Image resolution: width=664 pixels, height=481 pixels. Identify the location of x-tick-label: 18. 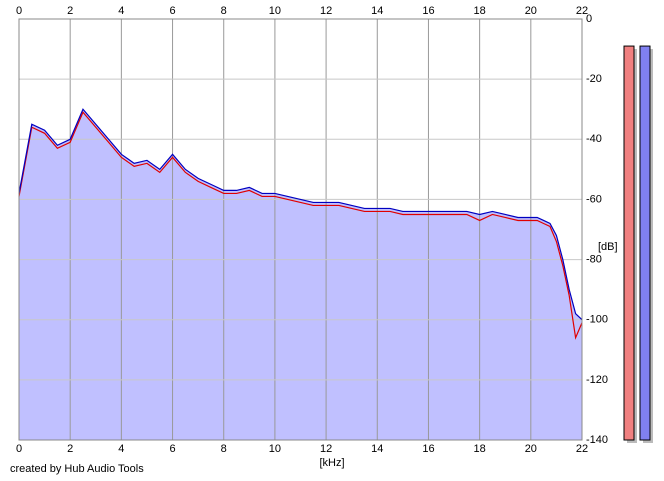
(480, 449).